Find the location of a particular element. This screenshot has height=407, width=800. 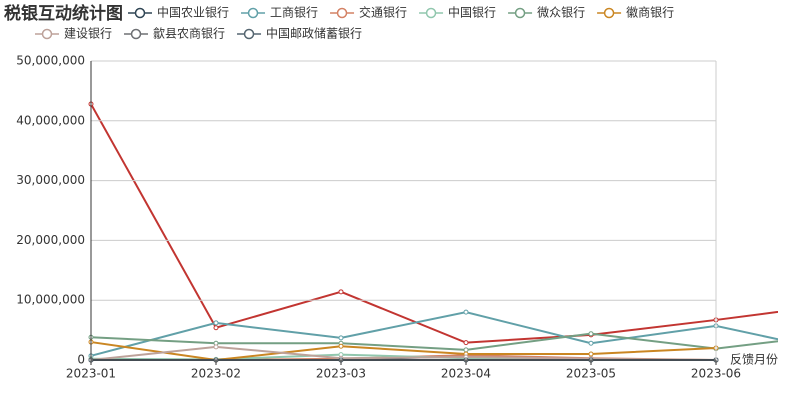

legend-label: 中国邮政储蓄银行 is located at coordinates (314, 33).